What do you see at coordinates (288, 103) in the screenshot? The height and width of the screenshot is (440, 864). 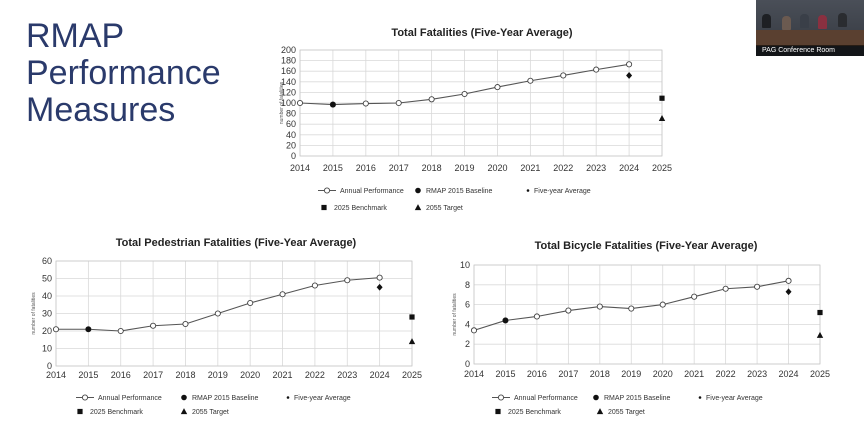 I see `y-tick-label: 100` at bounding box center [288, 103].